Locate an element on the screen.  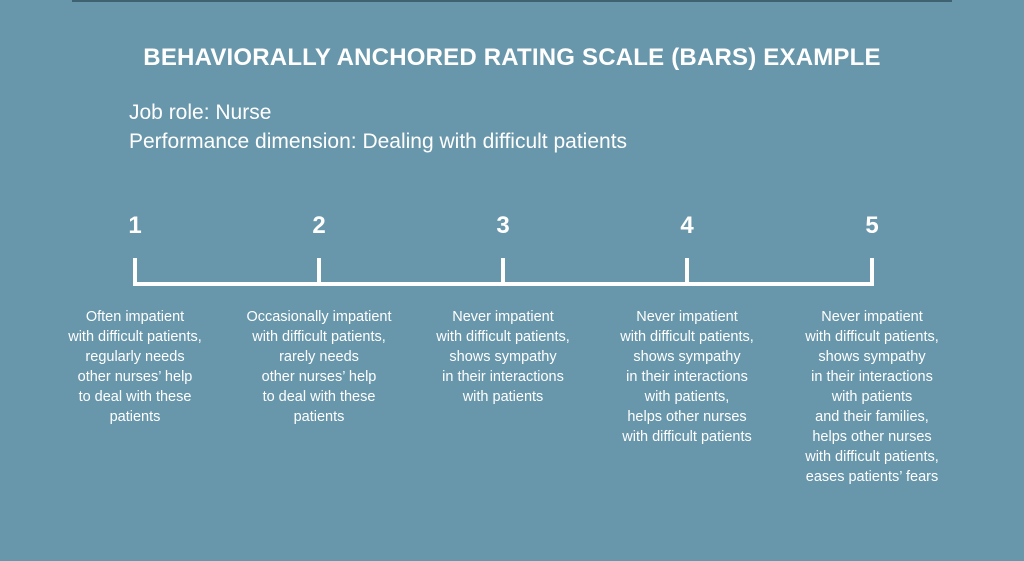
anchor-description-line: with difficult patients is located at coordinates (687, 437).